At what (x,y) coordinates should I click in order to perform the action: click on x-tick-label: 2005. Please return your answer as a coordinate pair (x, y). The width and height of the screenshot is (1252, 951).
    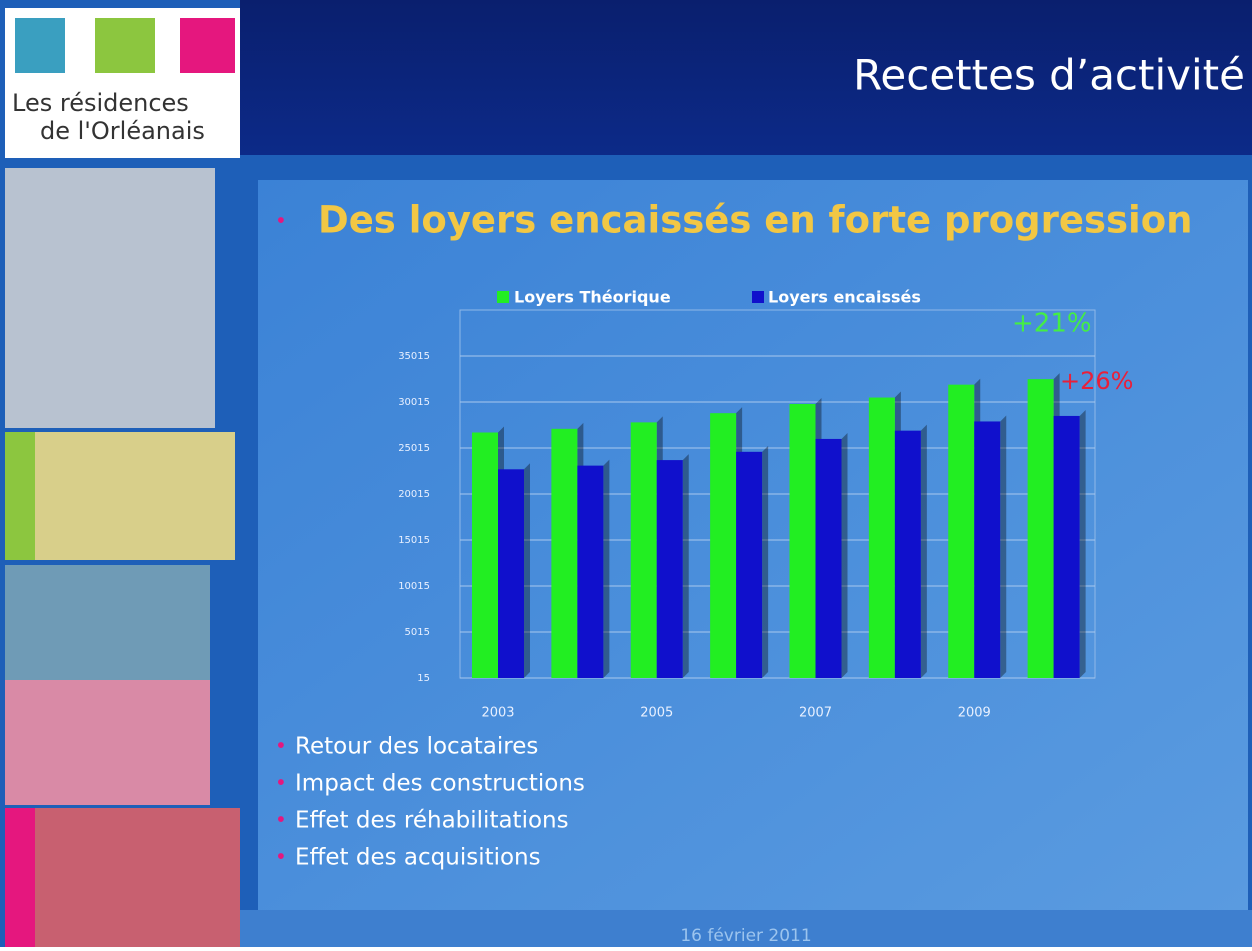
    Looking at the image, I should click on (656, 713).